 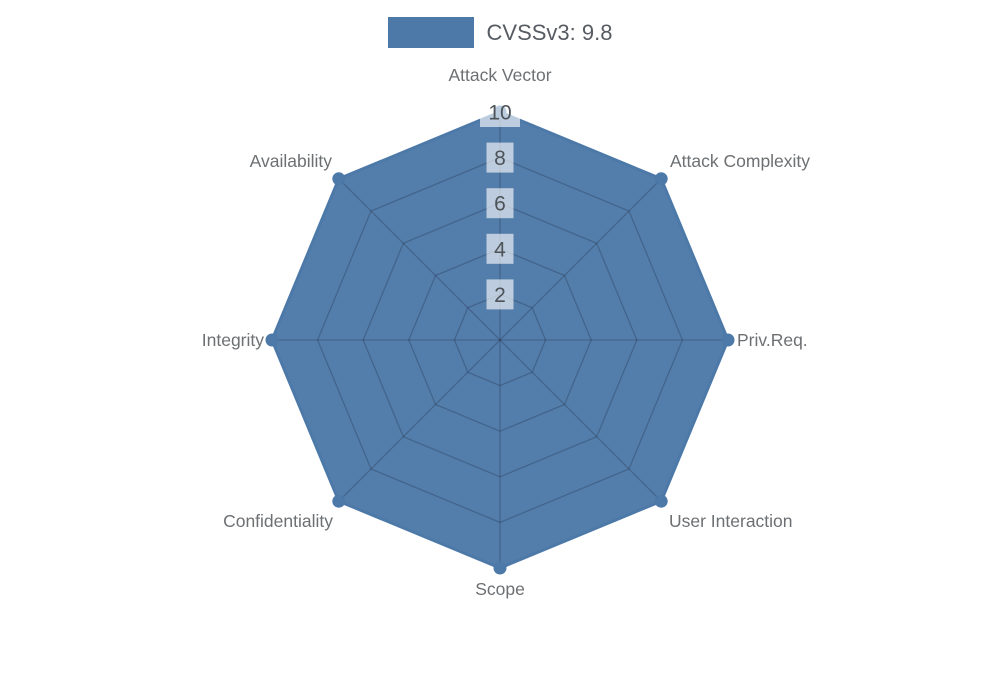 What do you see at coordinates (500, 589) in the screenshot?
I see `category-label: Scope` at bounding box center [500, 589].